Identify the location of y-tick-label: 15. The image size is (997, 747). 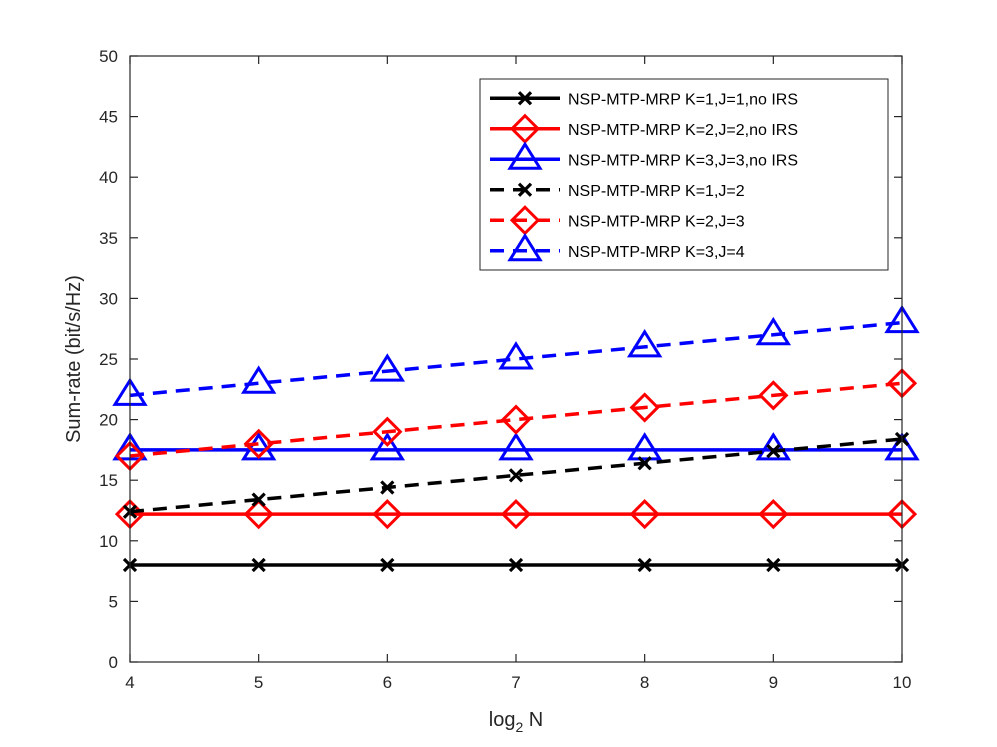
(108, 480).